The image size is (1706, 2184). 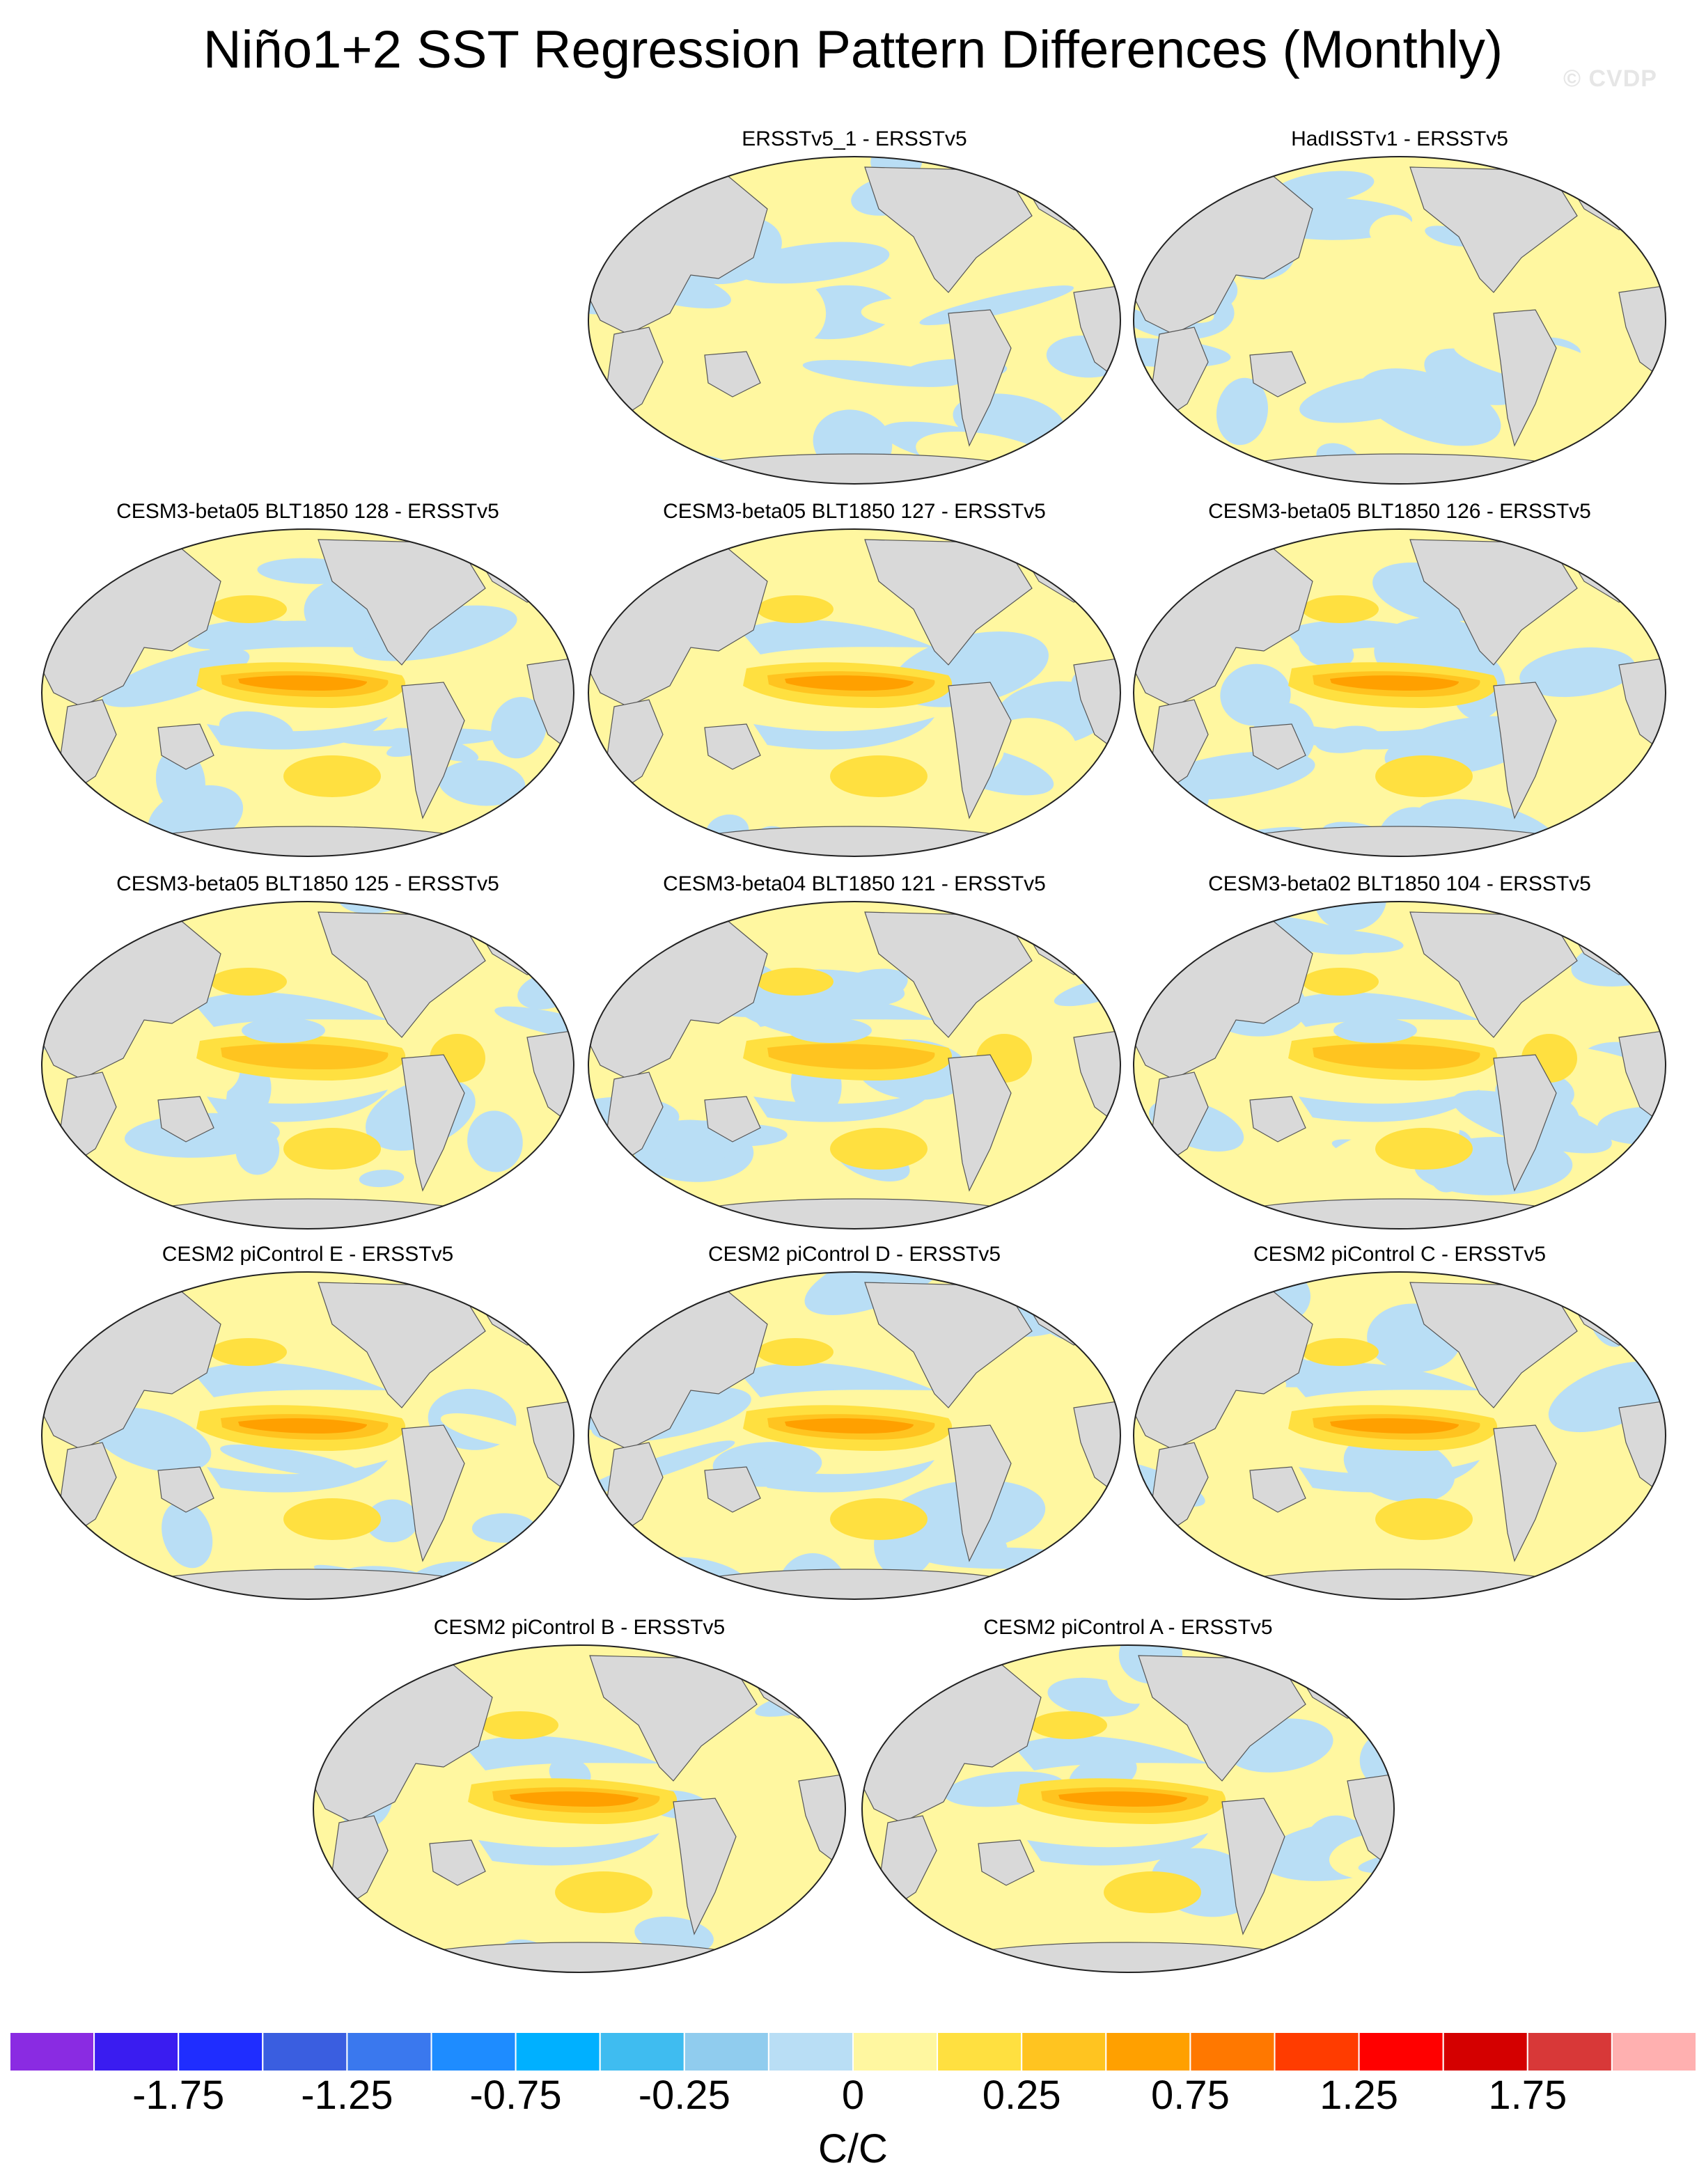 I want to click on colorbar-tick-label: 0, so click(x=853, y=2095).